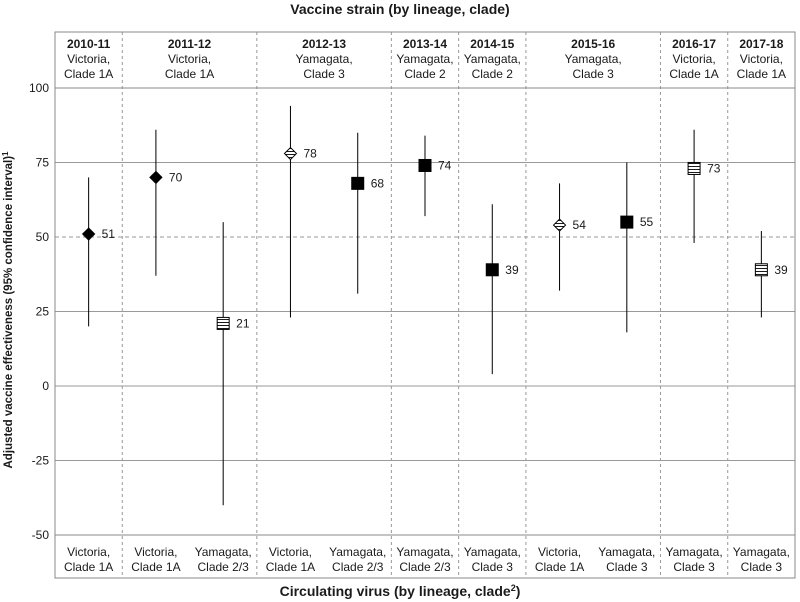 The height and width of the screenshot is (602, 800). Describe the element at coordinates (368, 213) in the screenshot. I see `data-point: 68` at that location.